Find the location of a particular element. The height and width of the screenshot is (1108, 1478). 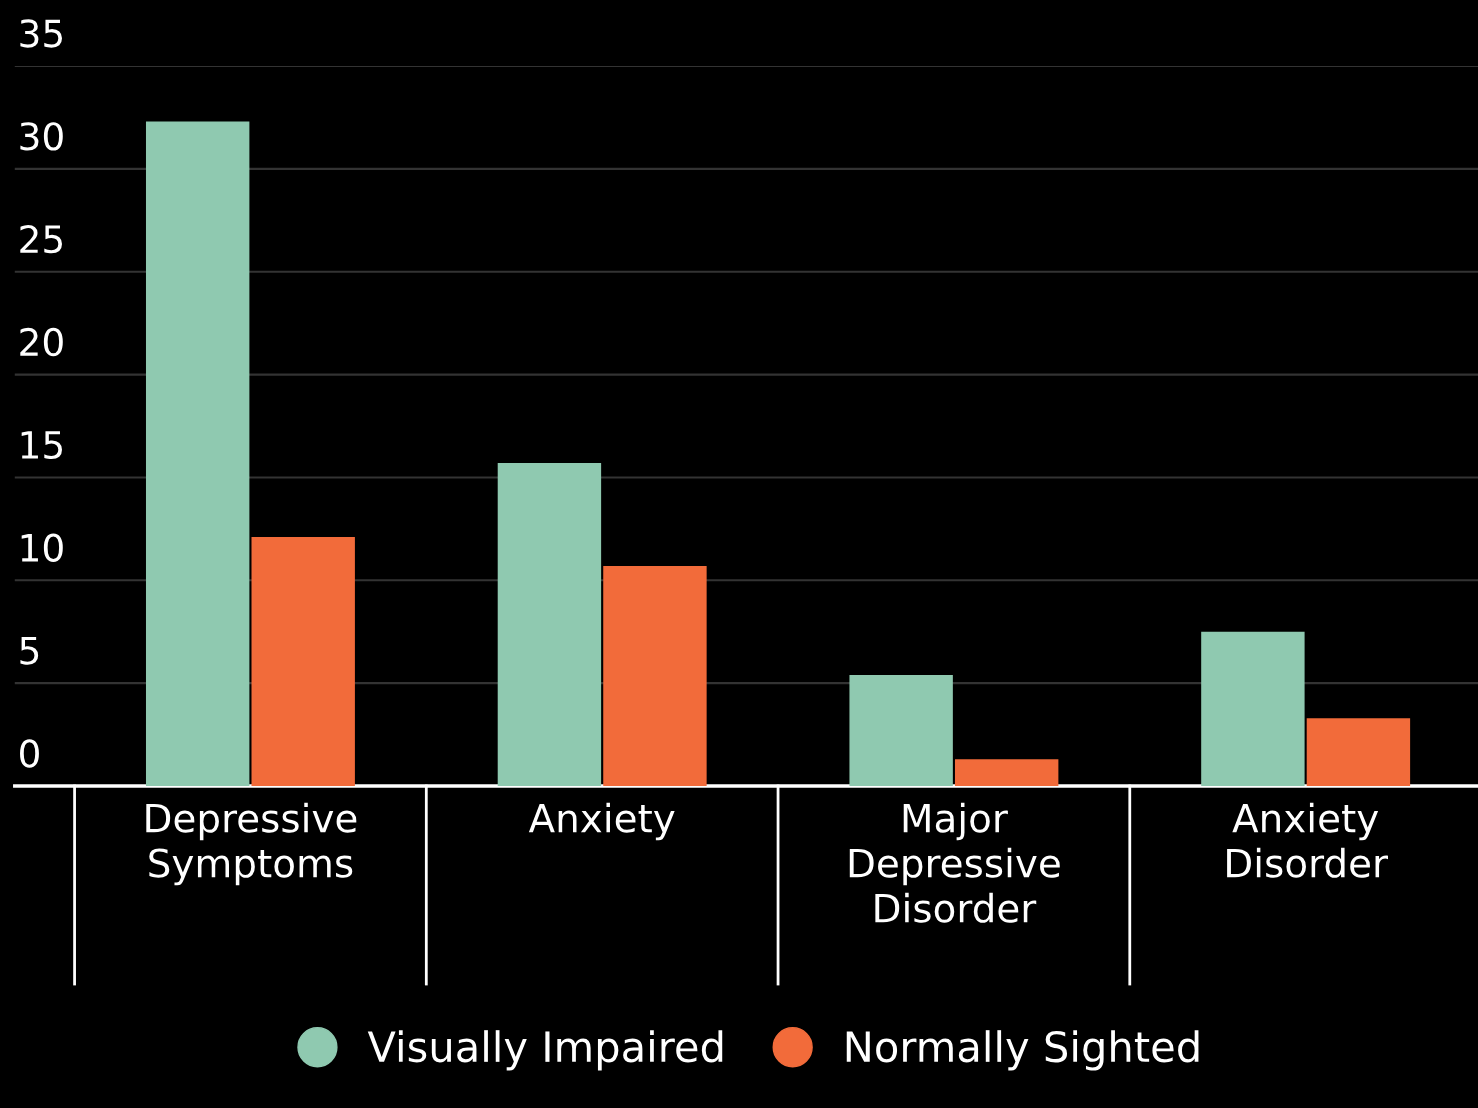

x-tick-label: Depressive Symptoms is located at coordinates (251, 844).